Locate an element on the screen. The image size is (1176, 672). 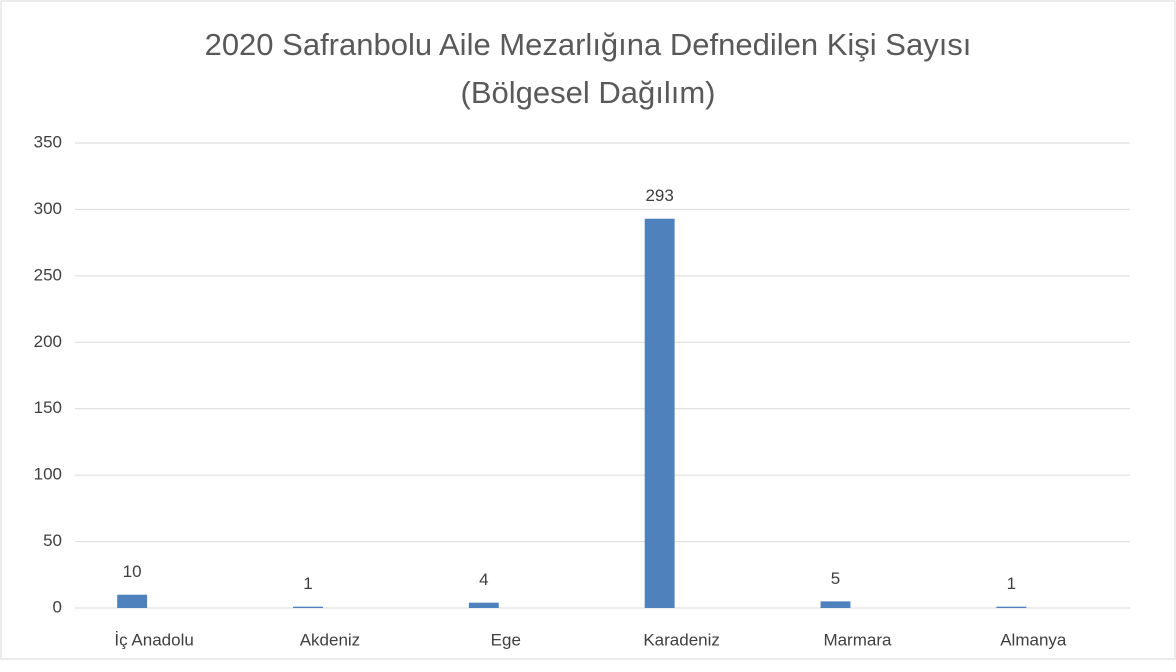
y-tick-label: 150 is located at coordinates (48, 407).